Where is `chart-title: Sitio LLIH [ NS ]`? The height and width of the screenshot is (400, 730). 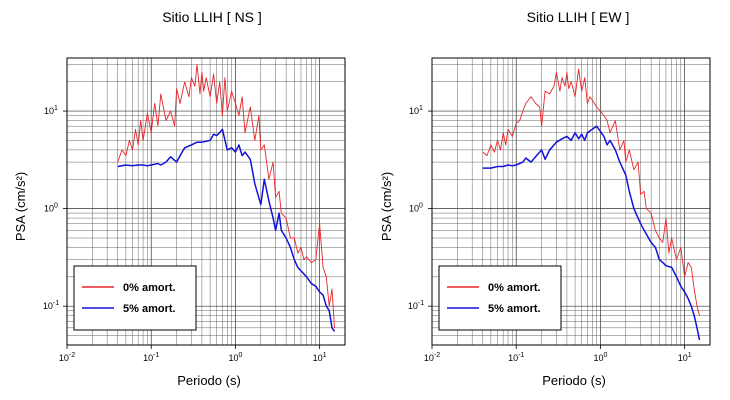
chart-title: Sitio LLIH [ NS ] is located at coordinates (212, 17).